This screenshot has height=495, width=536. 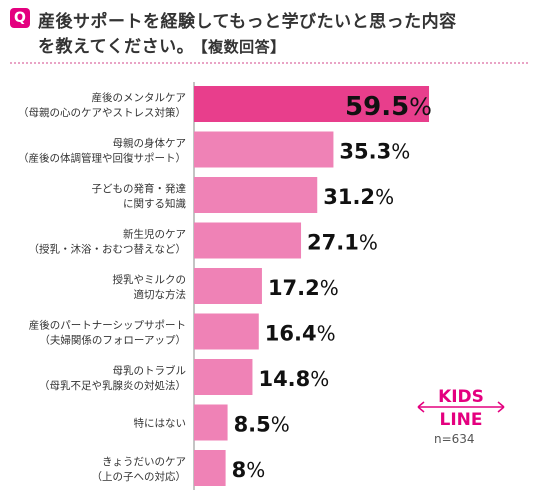 What do you see at coordinates (150, 370) in the screenshot?
I see `category-label-7-line1: 母乳のトラブル` at bounding box center [150, 370].